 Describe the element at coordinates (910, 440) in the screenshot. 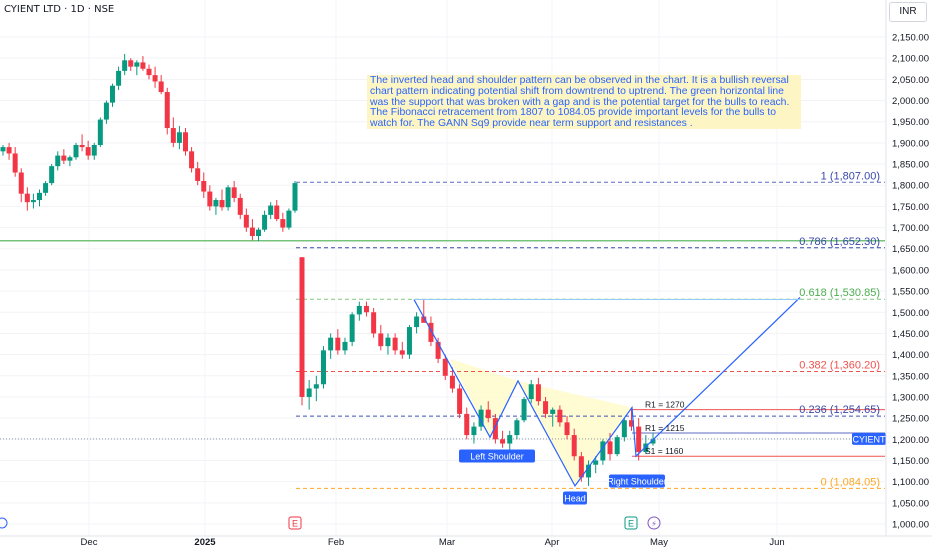

I see `y-tick-label: 1,200.00` at that location.